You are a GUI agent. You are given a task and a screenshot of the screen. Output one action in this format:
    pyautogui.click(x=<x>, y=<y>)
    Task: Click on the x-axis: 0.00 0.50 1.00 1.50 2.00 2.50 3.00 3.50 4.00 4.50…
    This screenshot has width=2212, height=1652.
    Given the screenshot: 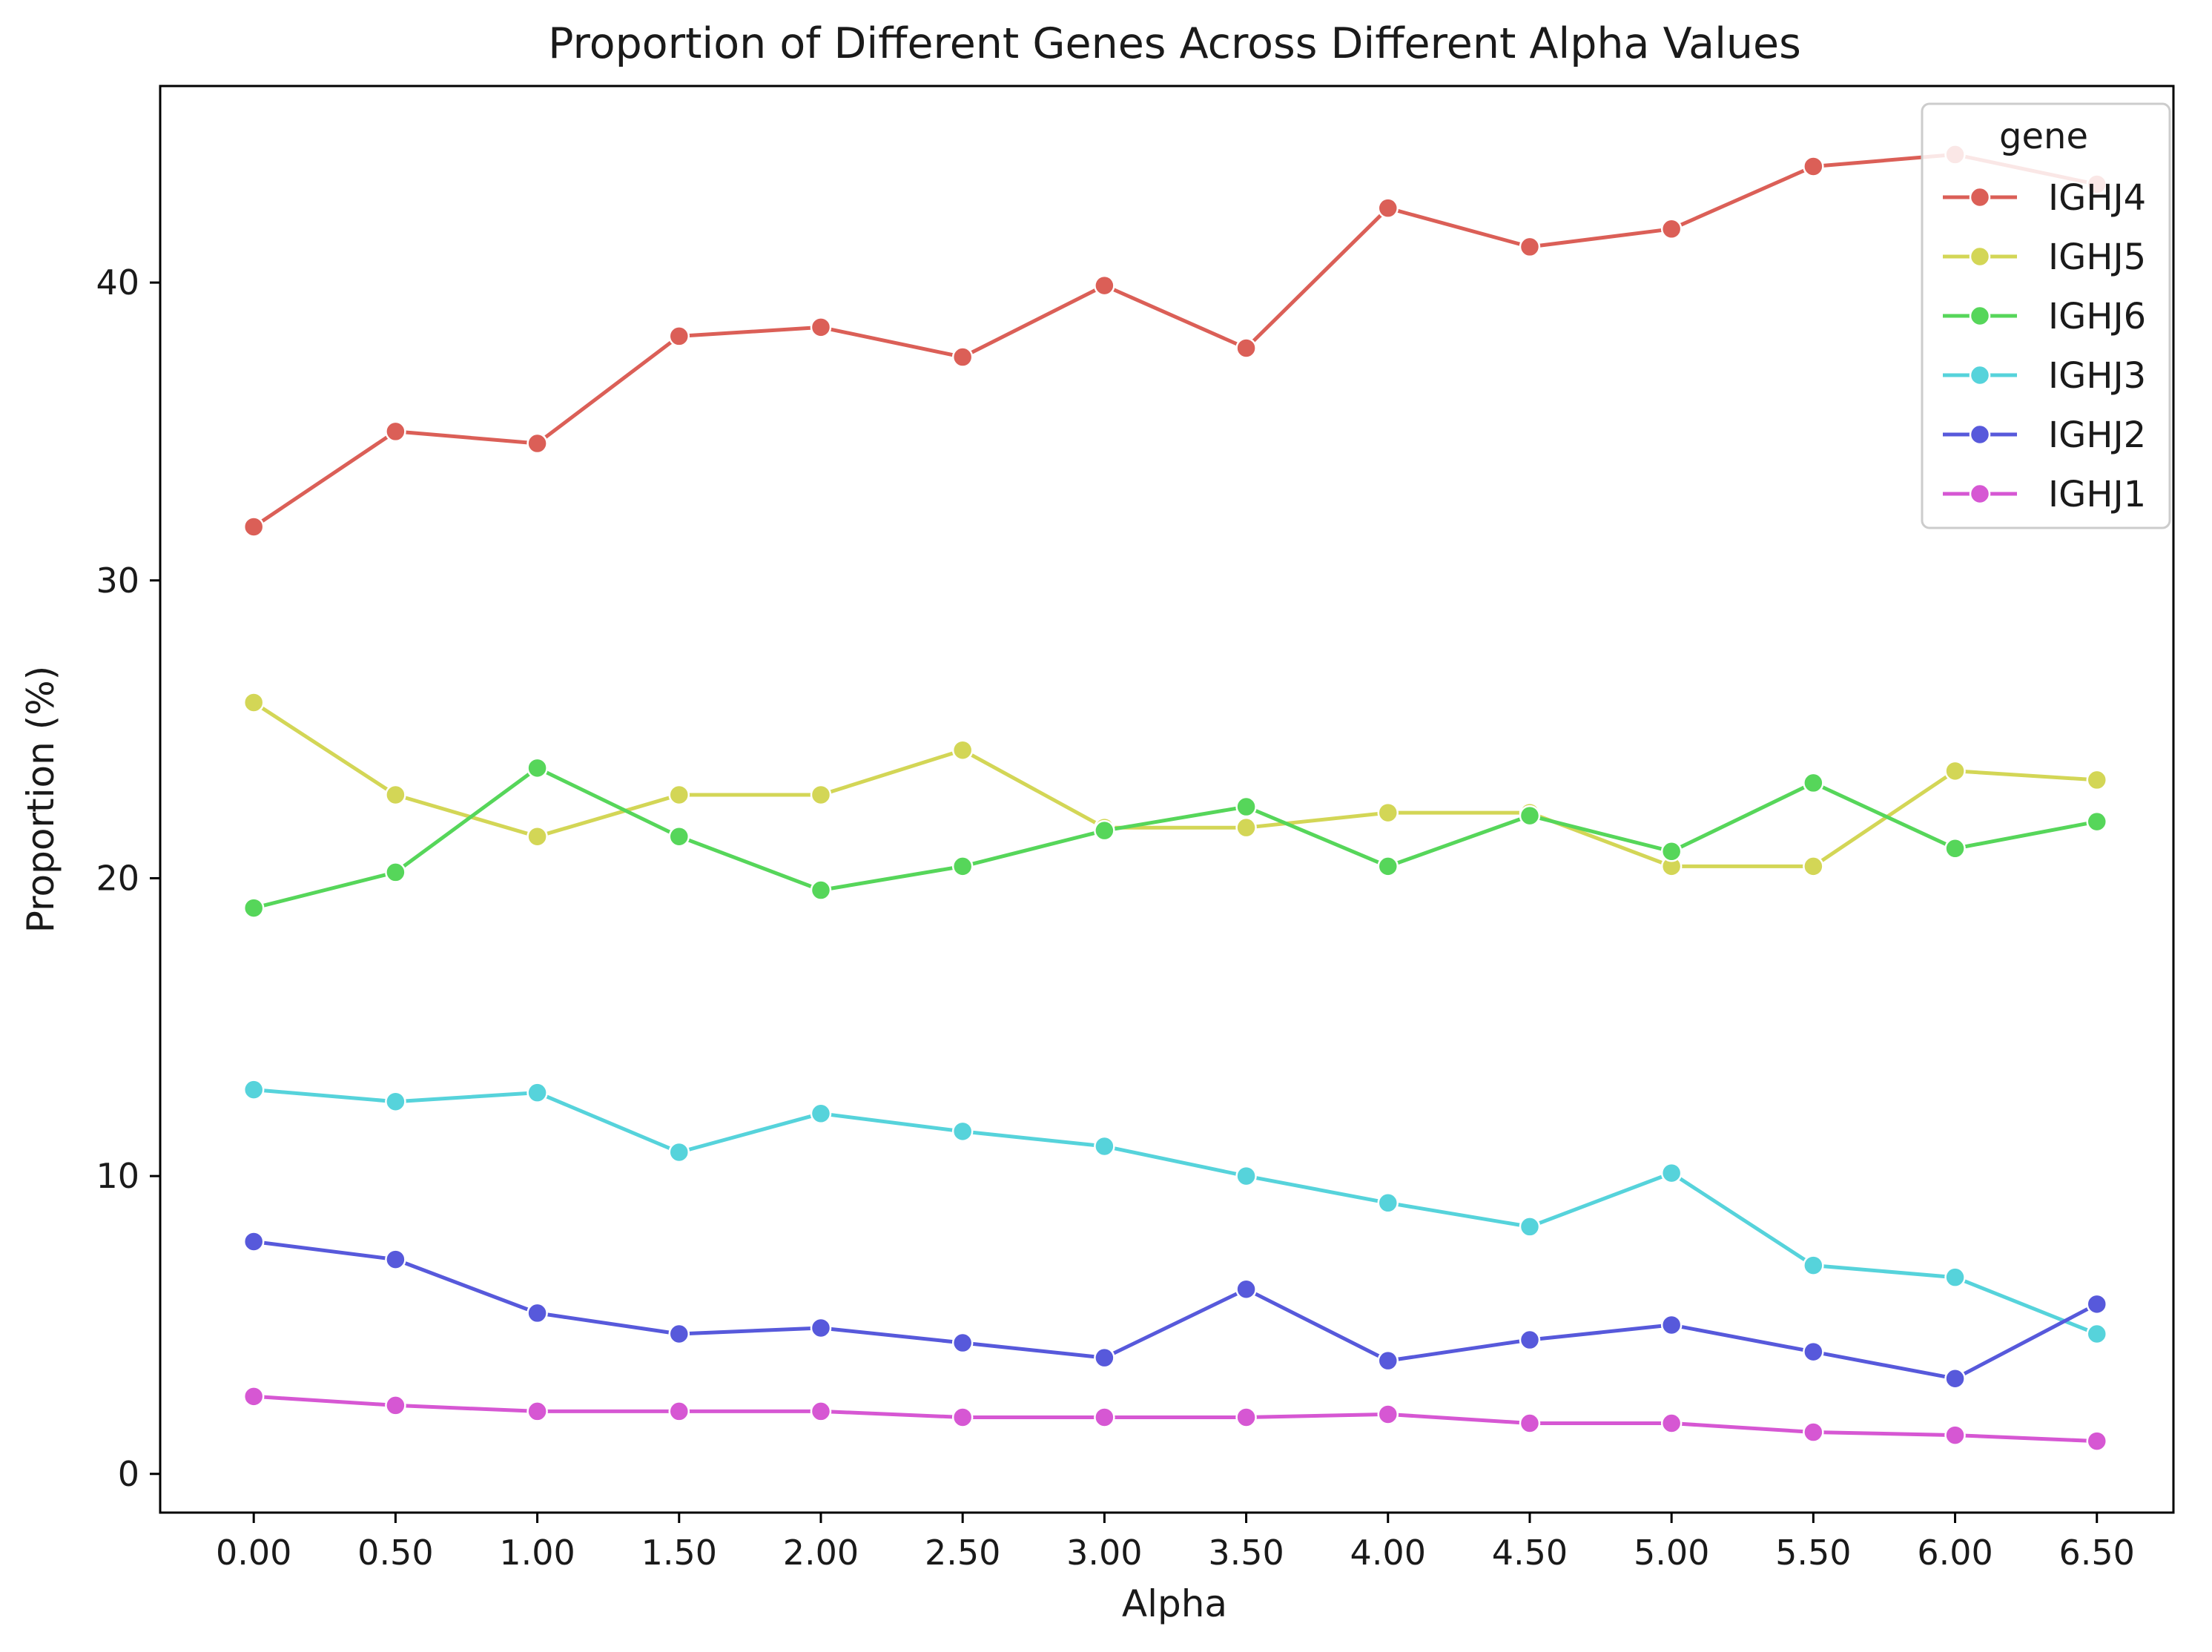 What is the action you would take?
    pyautogui.click(x=1175, y=1543)
    